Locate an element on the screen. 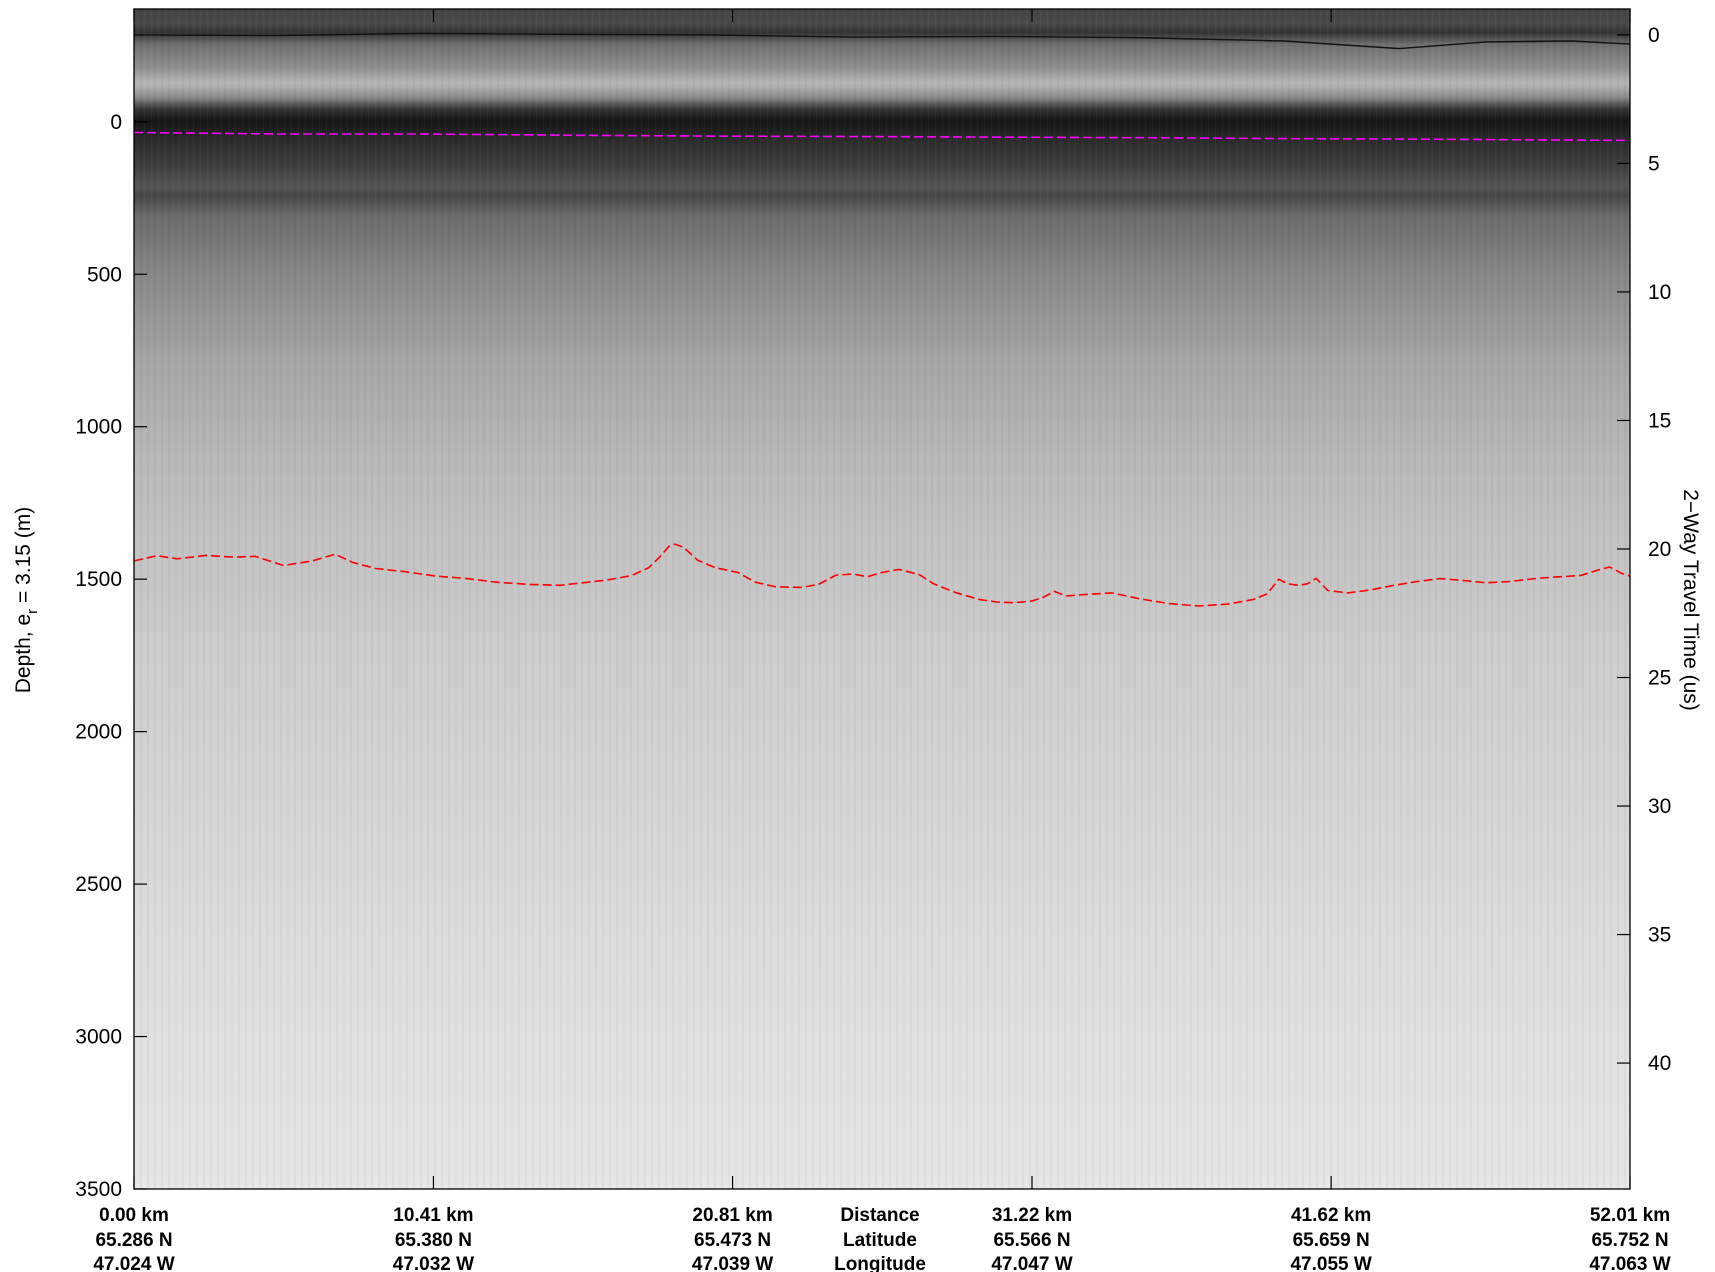 Image resolution: width=1715 pixels, height=1272 pixels. depth-tick-label: 3000 is located at coordinates (98, 1037).